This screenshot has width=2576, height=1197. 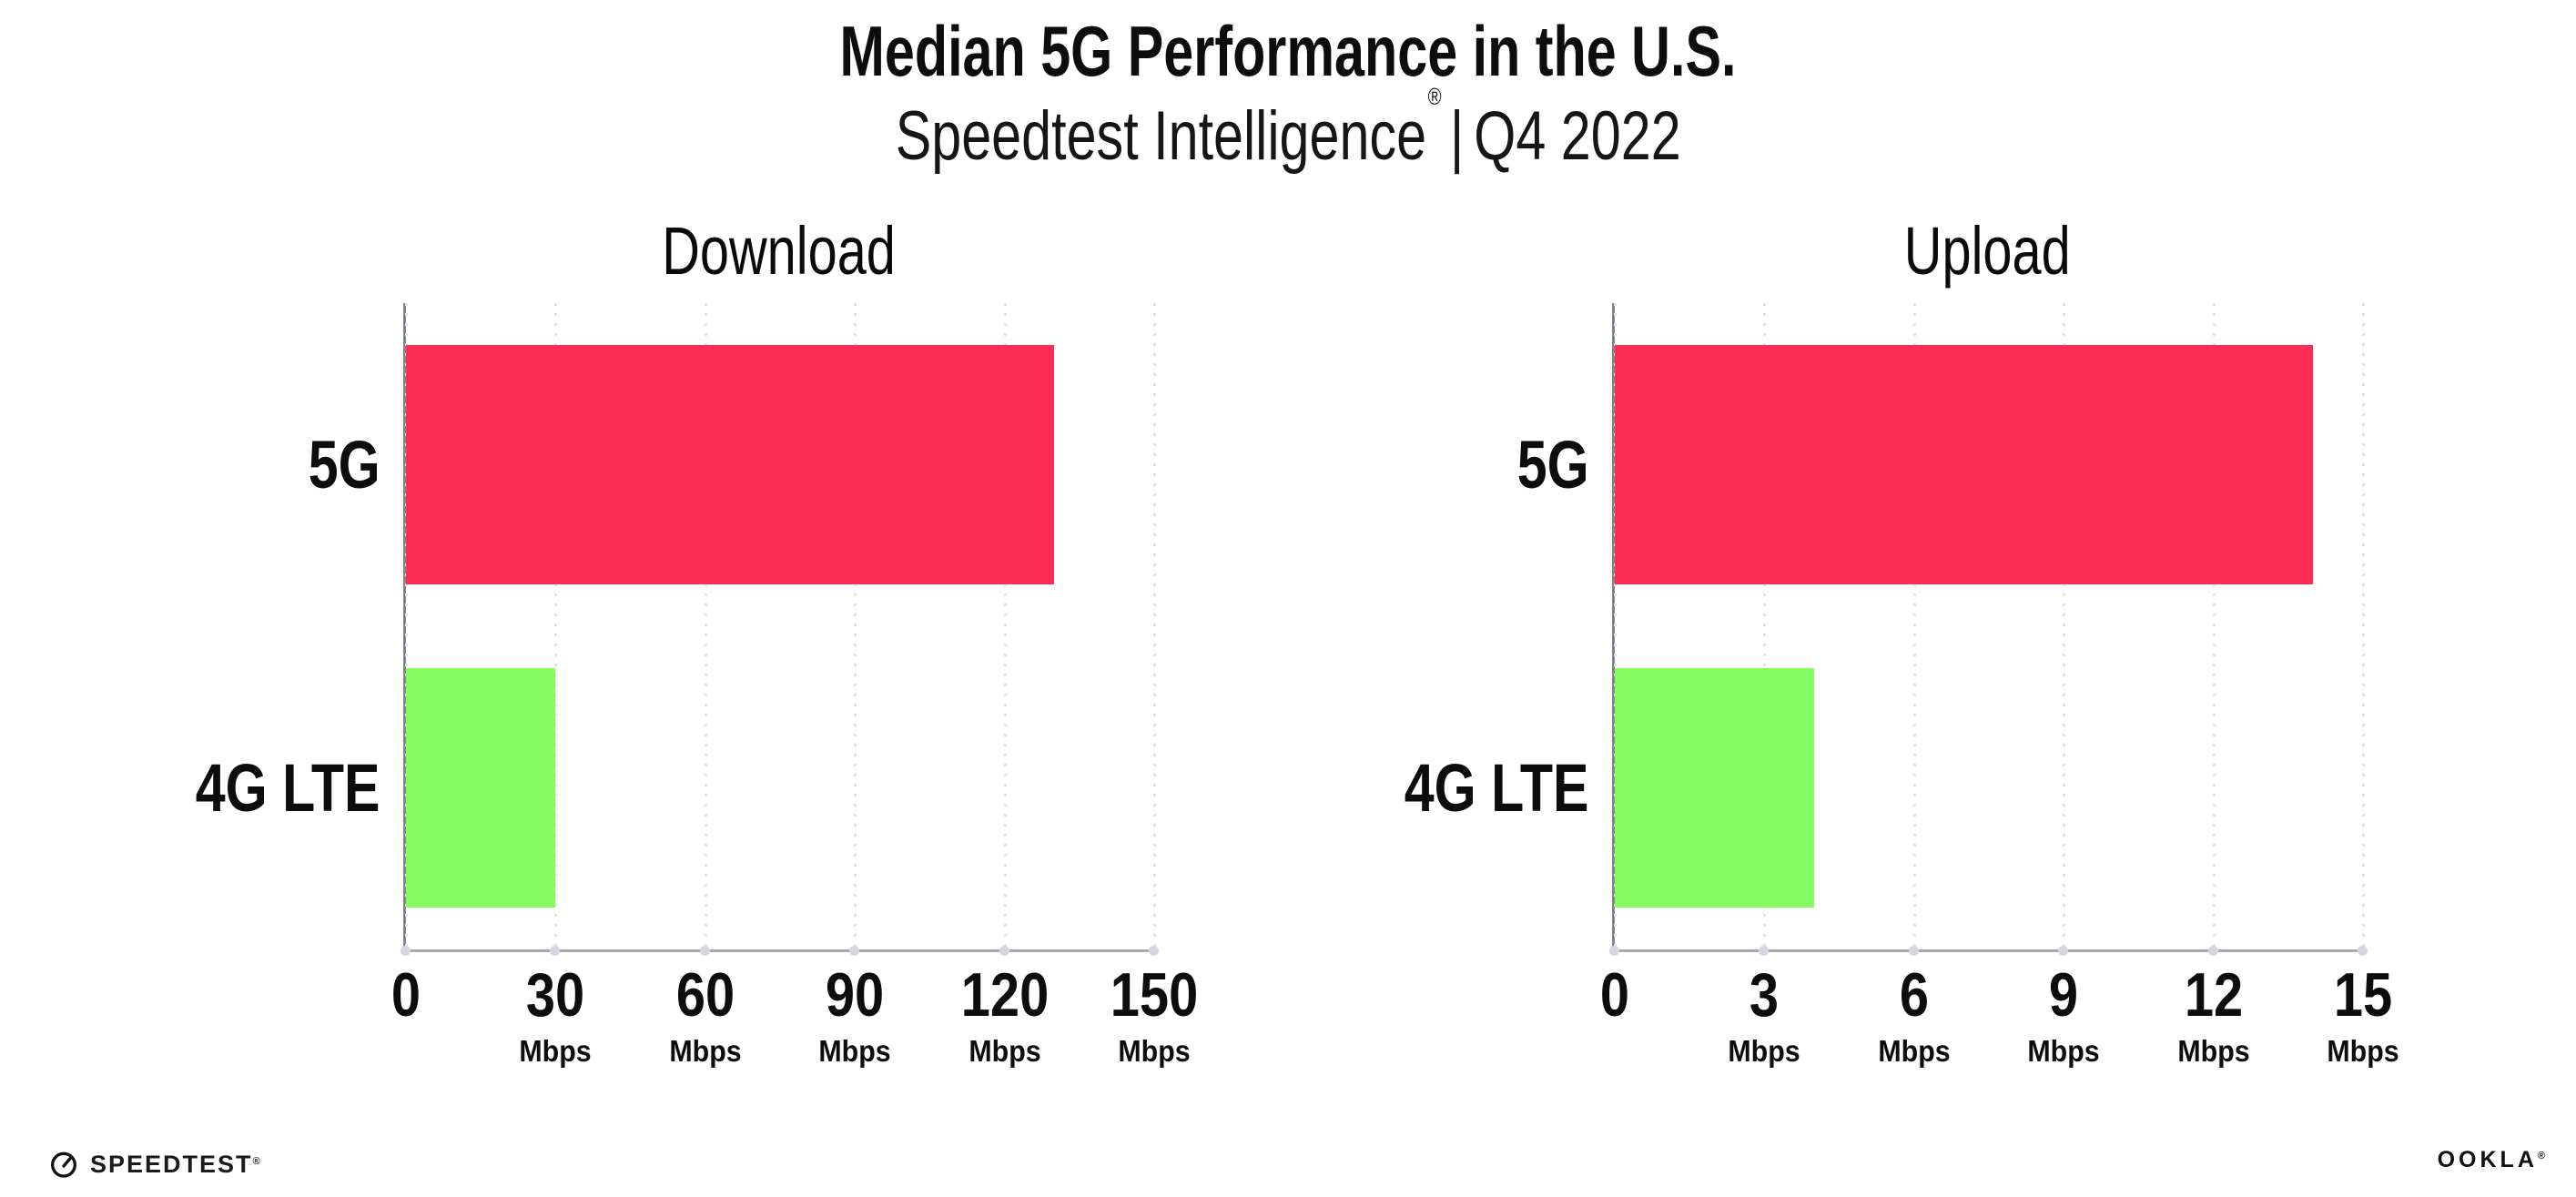 What do you see at coordinates (1964, 465) in the screenshot?
I see `upload-bar-5g` at bounding box center [1964, 465].